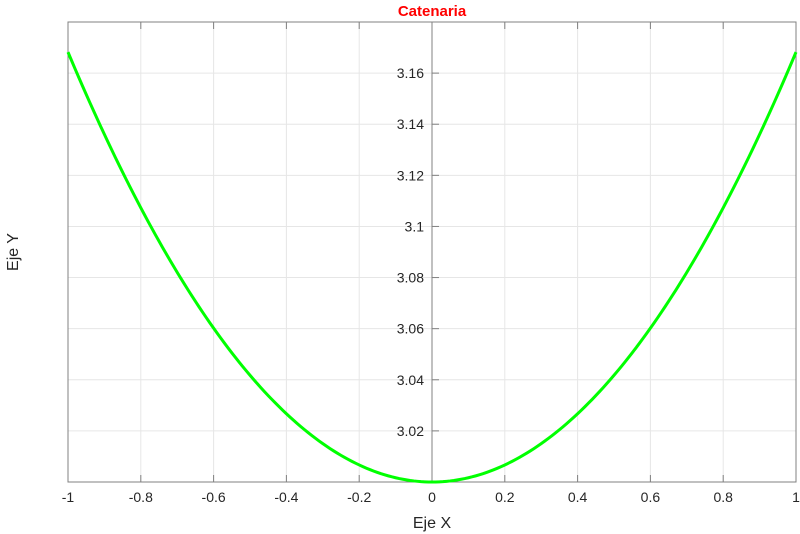 The width and height of the screenshot is (800, 534). Describe the element at coordinates (359, 497) in the screenshot. I see `x-tick-label: -0.2` at that location.